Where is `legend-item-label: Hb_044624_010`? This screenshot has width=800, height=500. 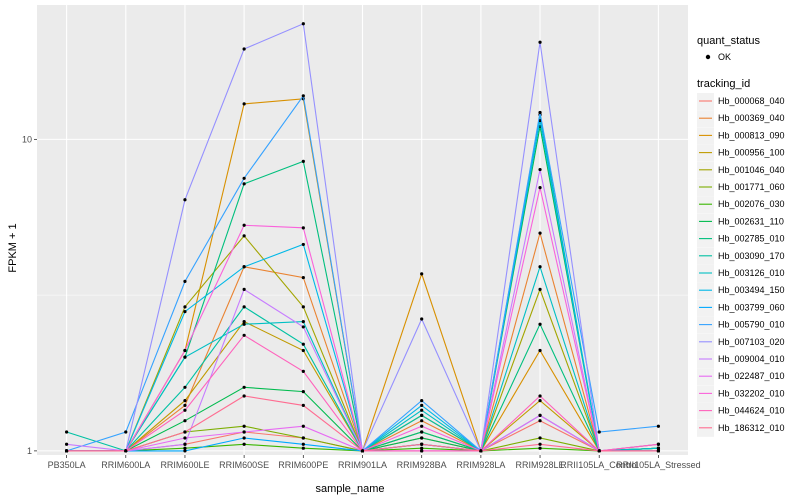 legend-item-label: Hb_044624_010 is located at coordinates (751, 411).